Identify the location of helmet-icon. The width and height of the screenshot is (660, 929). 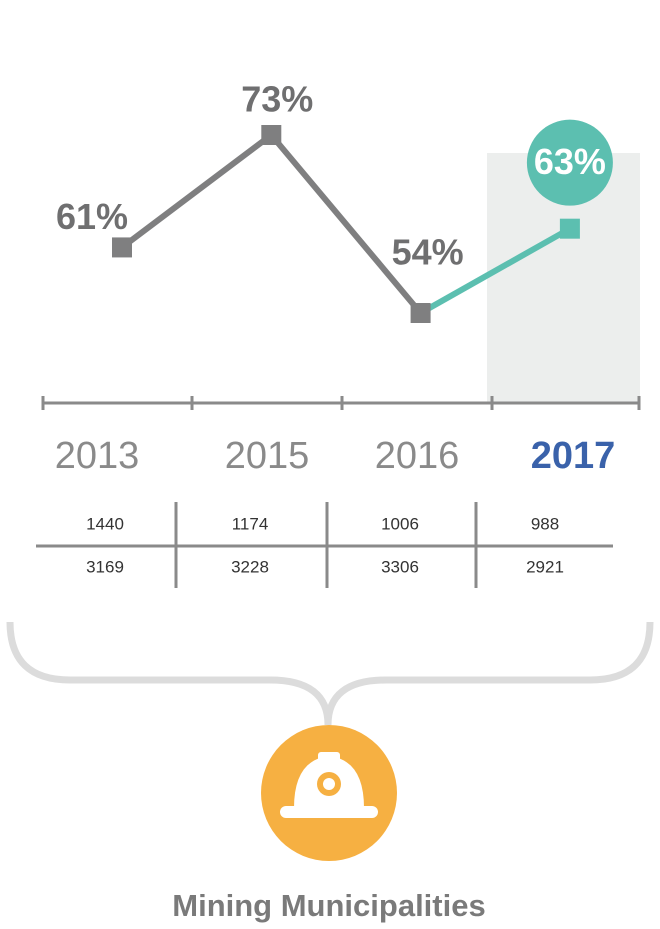
(329, 785).